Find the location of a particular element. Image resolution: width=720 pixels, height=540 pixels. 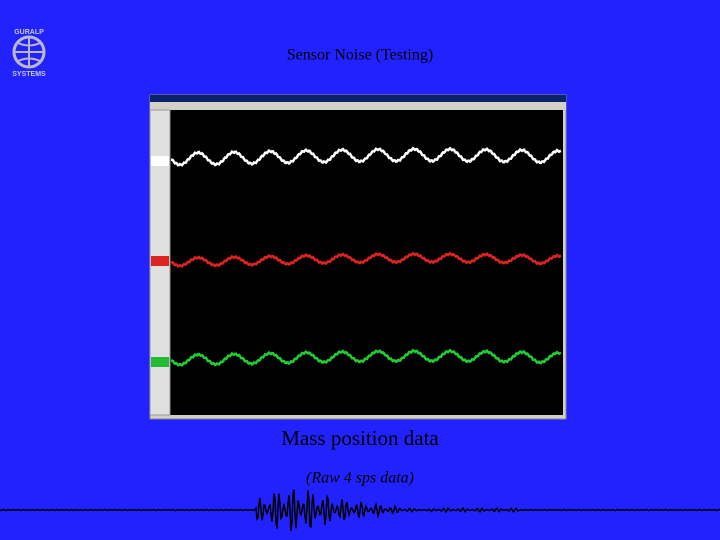

channel-tag-green is located at coordinates (160, 362).